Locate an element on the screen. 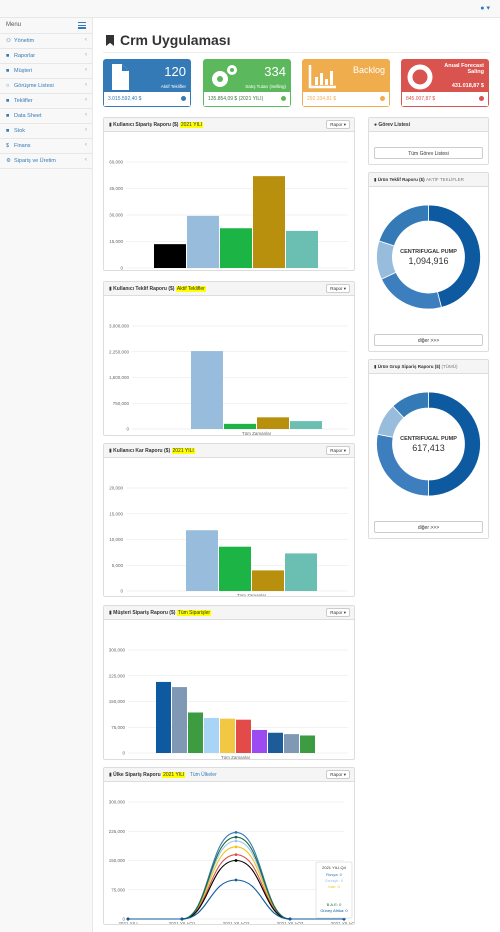 Image resolution: width=500 pixels, height=932 pixels. x-tick-label: Tüm Zamanlar is located at coordinates (252, 594).